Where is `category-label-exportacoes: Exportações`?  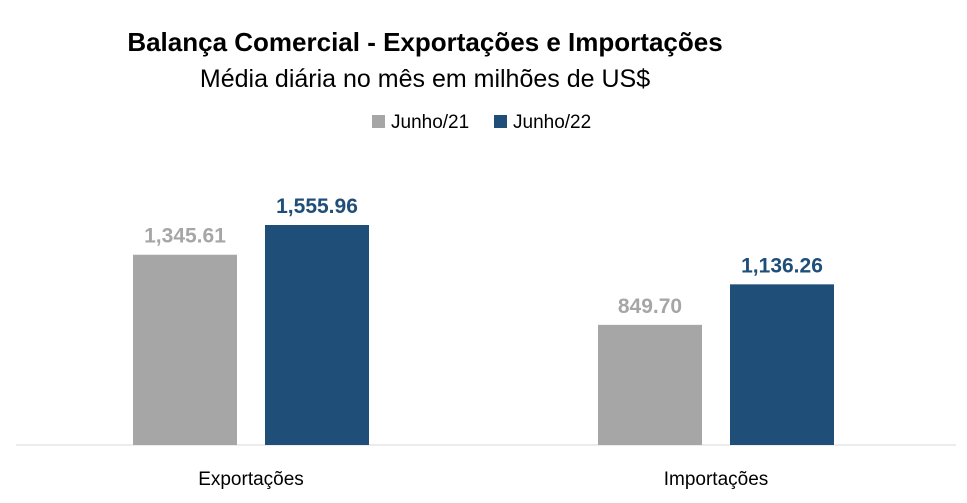 category-label-exportacoes: Exportações is located at coordinates (251, 479).